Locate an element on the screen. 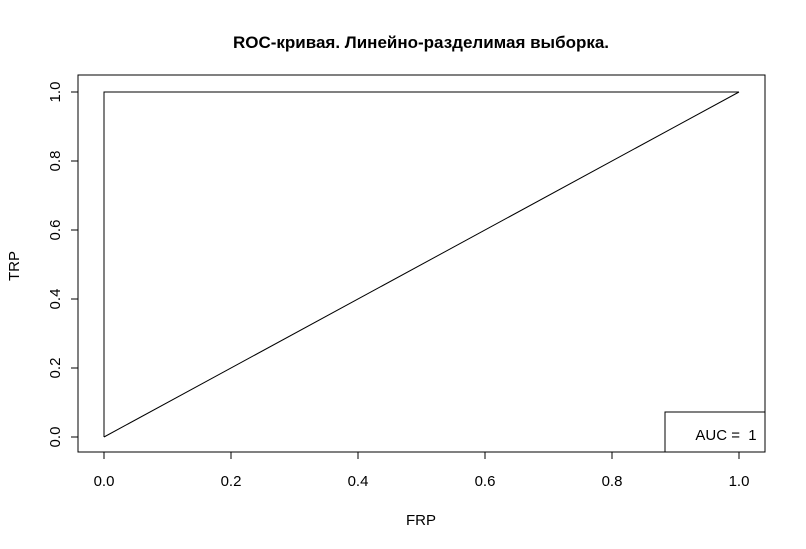  x-tick-label: 0.6 is located at coordinates (485, 481).